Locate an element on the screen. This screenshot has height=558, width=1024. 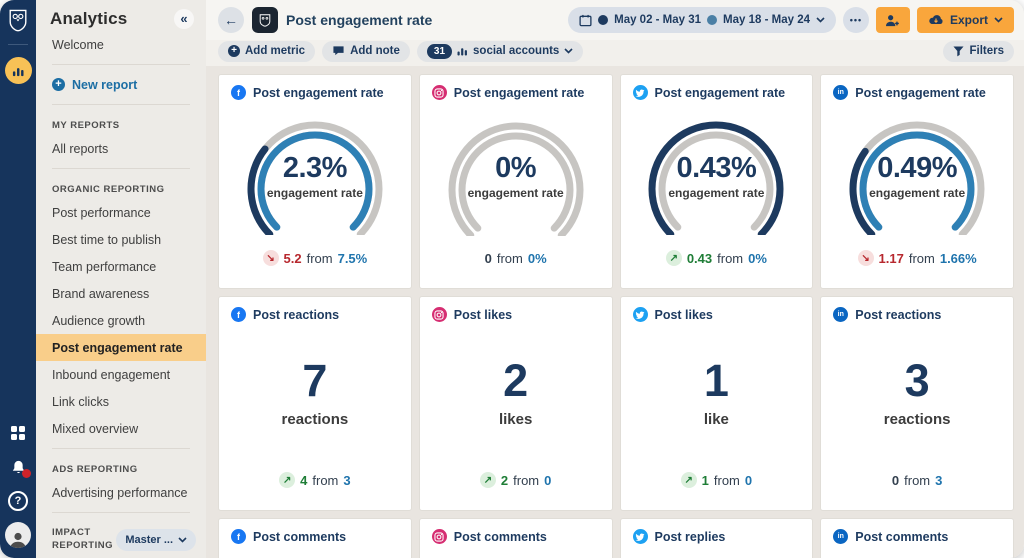
analytics-nav-icon is located at coordinates (18, 70).